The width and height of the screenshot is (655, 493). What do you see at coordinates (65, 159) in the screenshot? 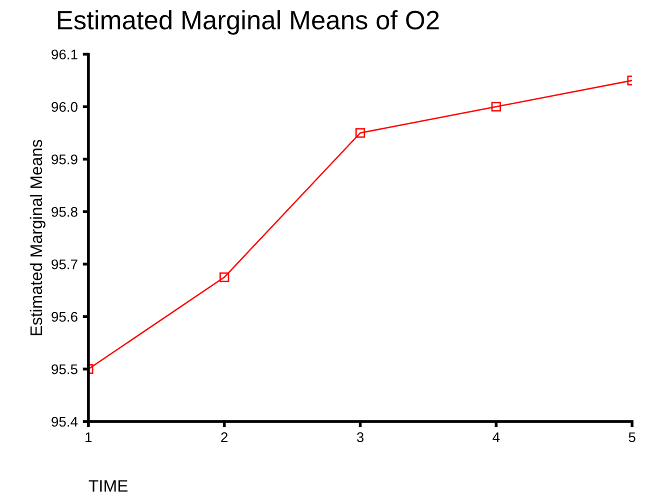
I see `y-tick-label: 95.9` at bounding box center [65, 159].